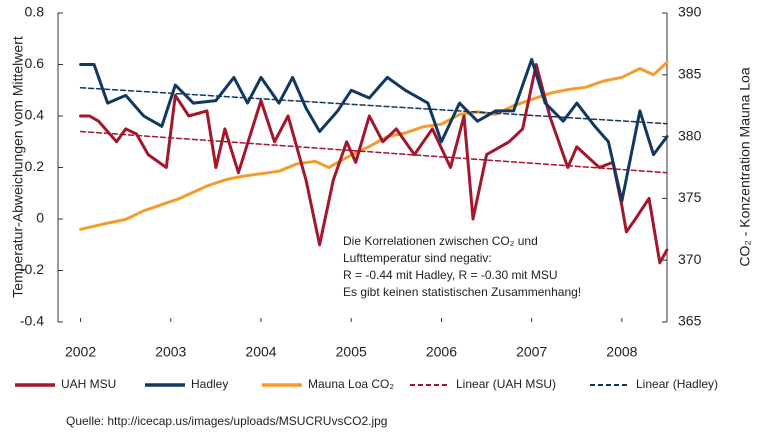 This screenshot has height=434, width=772. Describe the element at coordinates (677, 384) in the screenshot. I see `legend-label: Linear (Hadley)` at that location.